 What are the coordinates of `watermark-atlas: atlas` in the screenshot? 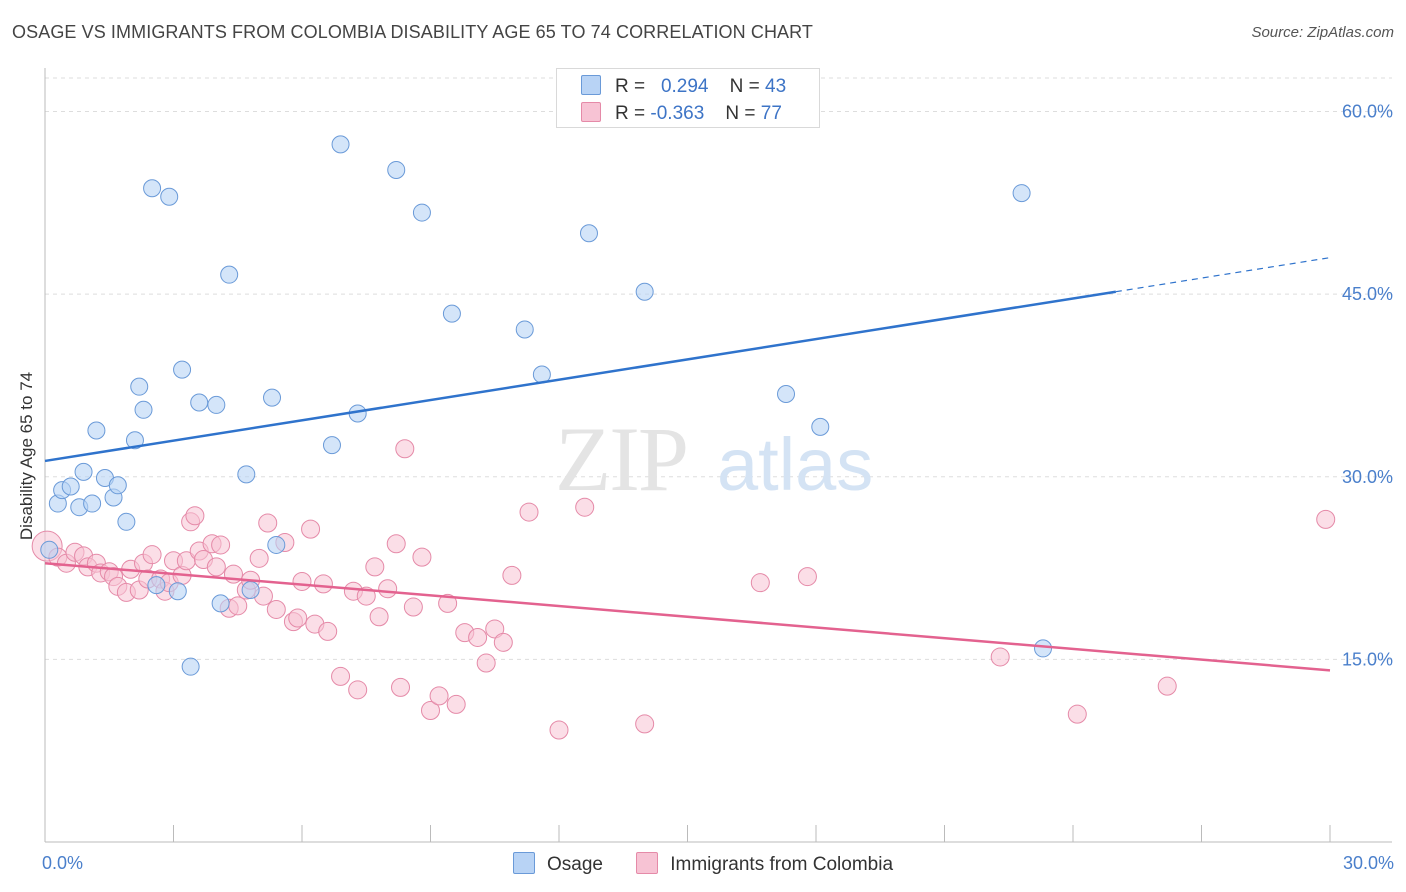 It's located at (795, 464).